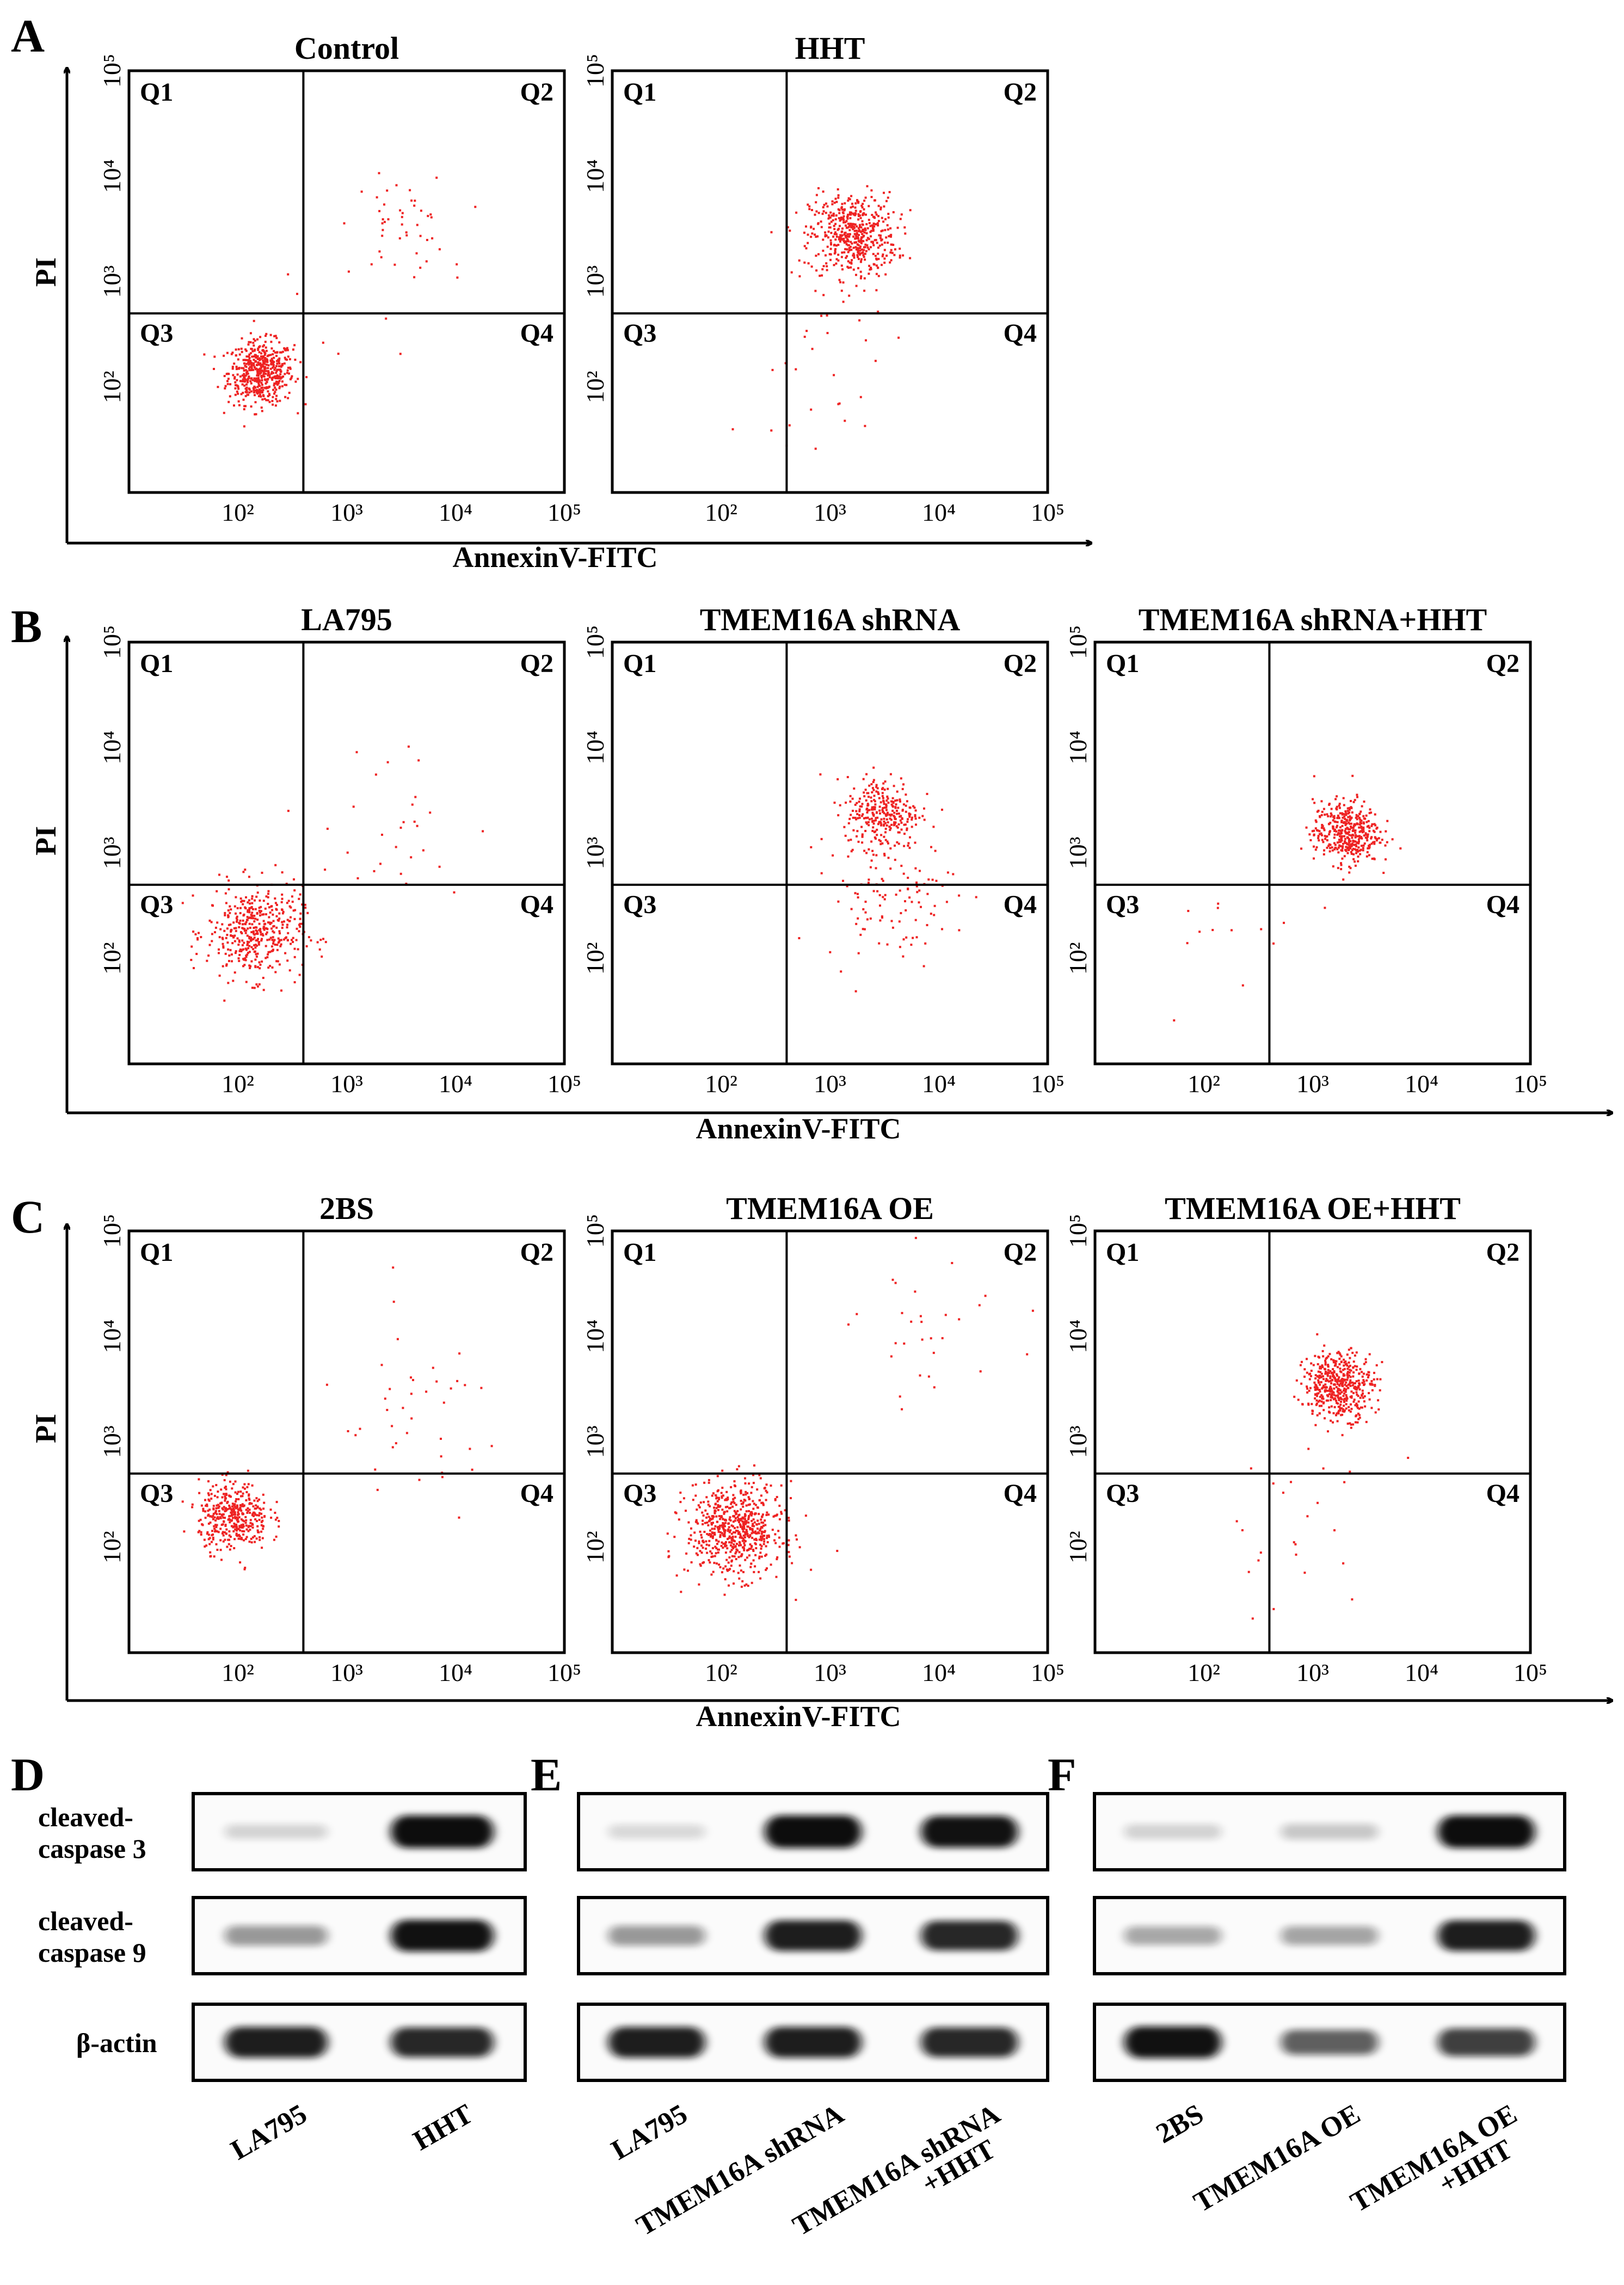  I want to click on x-tick-label: 10³, so click(830, 512).